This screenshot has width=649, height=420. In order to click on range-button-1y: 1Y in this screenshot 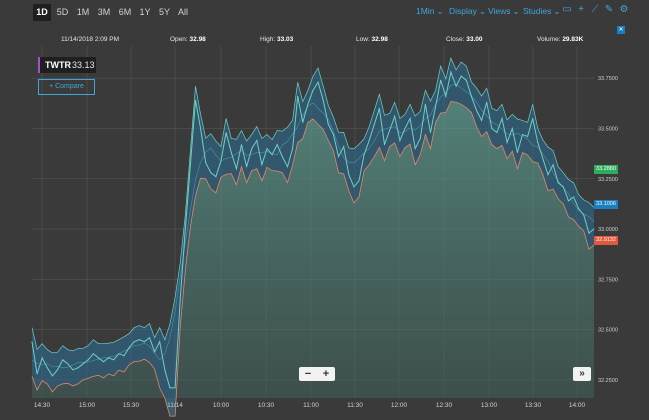, I will do `click(145, 12)`.